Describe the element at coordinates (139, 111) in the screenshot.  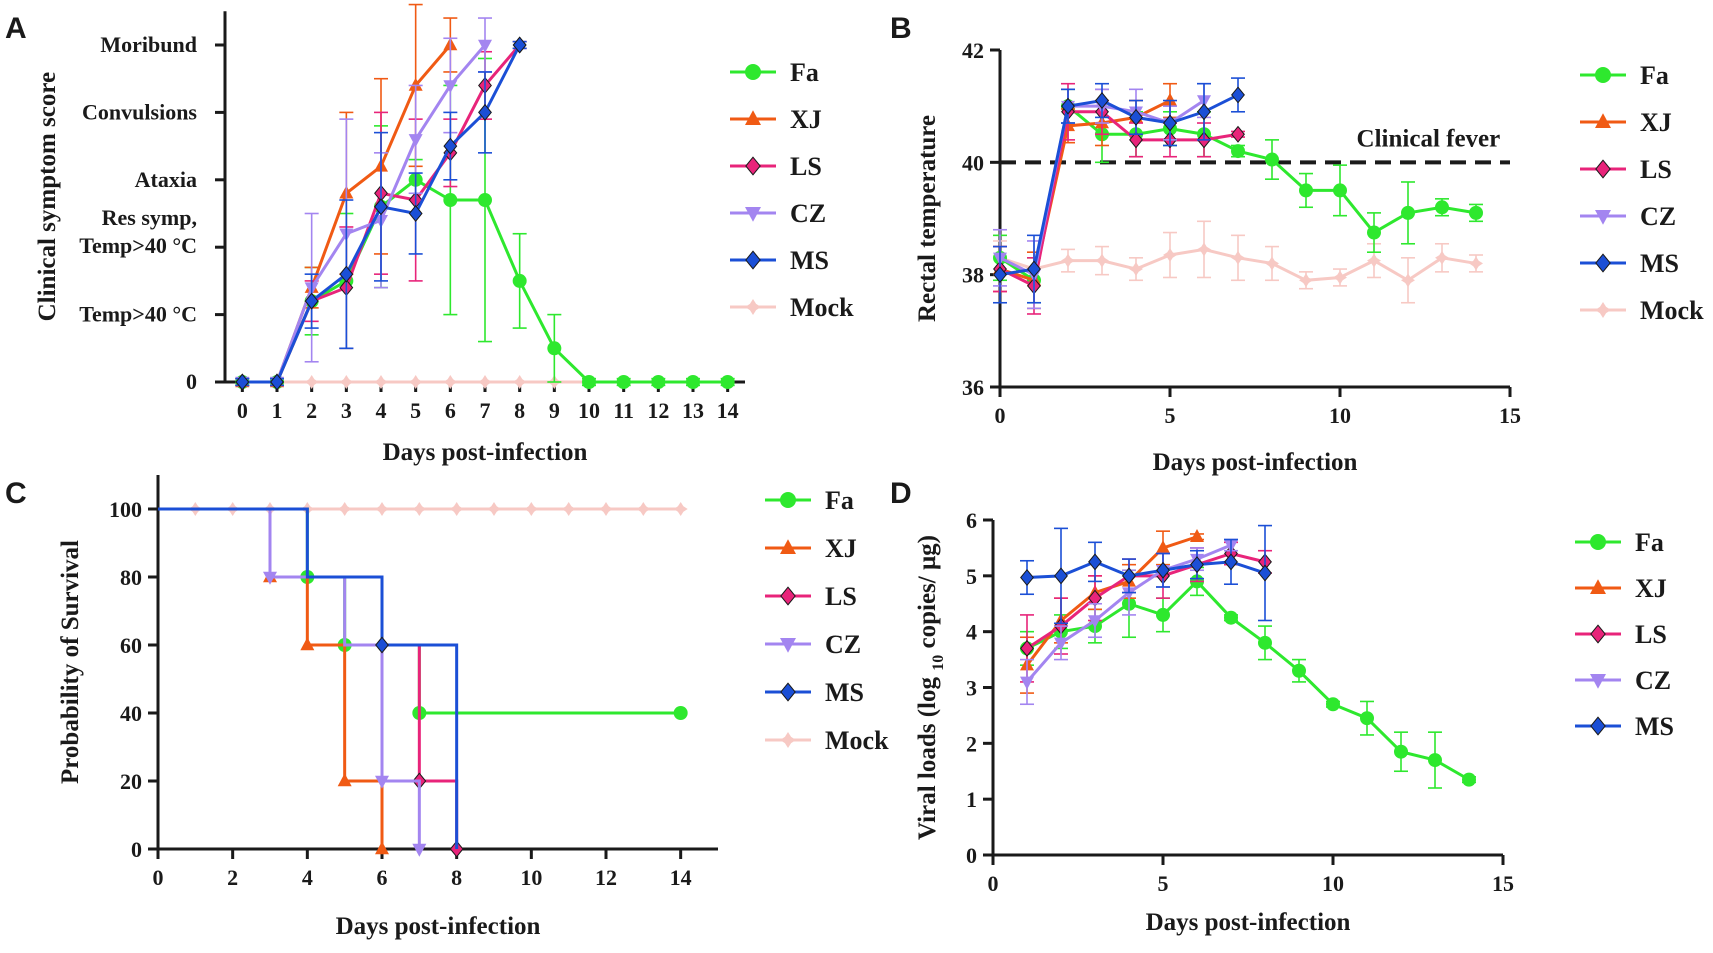
I see `y-tick-label: Convulsions` at that location.